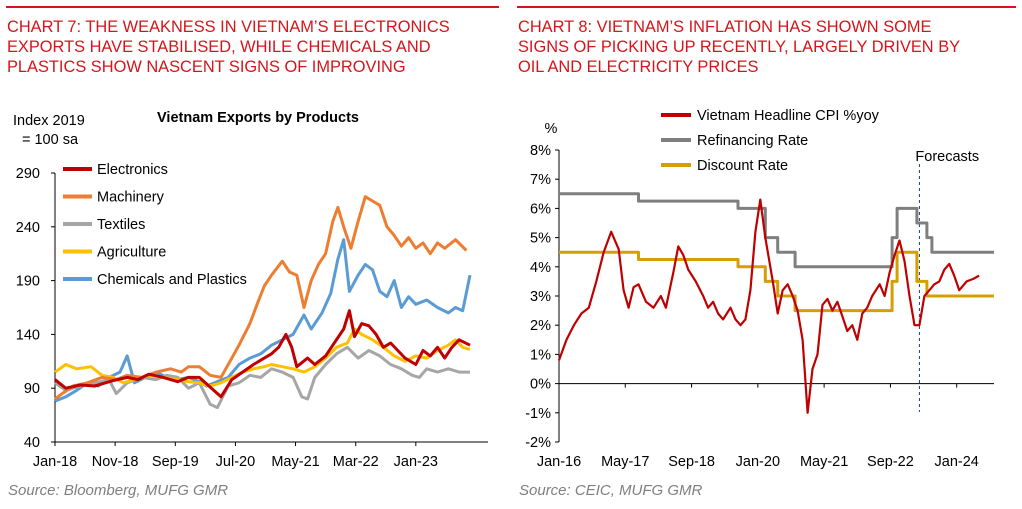 Image resolution: width=1022 pixels, height=509 pixels. What do you see at coordinates (540, 268) in the screenshot?
I see `y-tick-label: 4%` at bounding box center [540, 268].